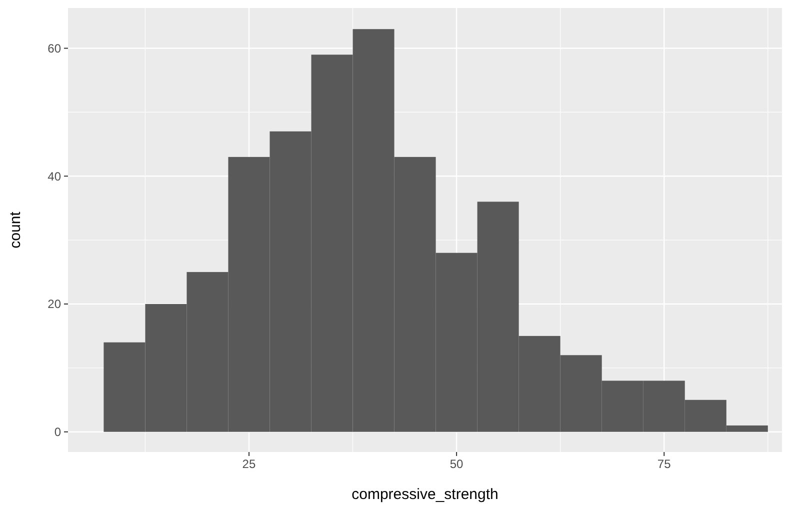 The height and width of the screenshot is (505, 796). What do you see at coordinates (15, 229) in the screenshot?
I see `y-axis-title: count` at bounding box center [15, 229].